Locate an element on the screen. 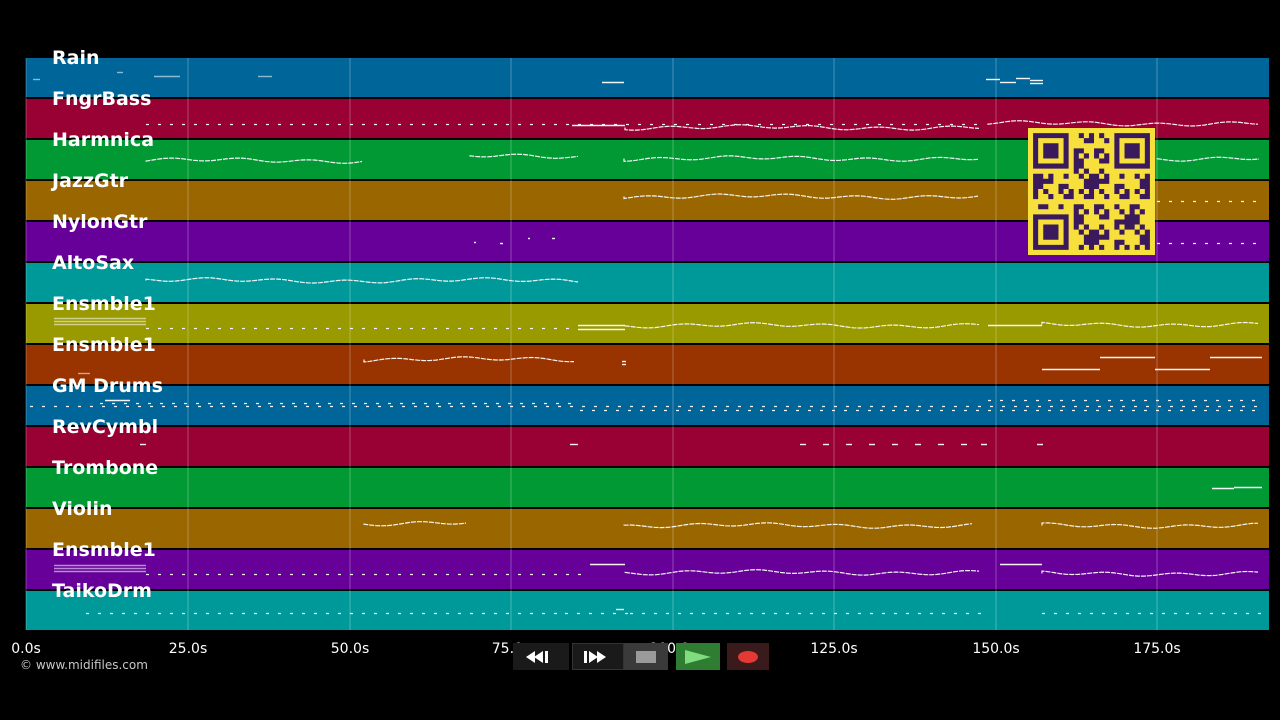  qr-code is located at coordinates (1091, 191).